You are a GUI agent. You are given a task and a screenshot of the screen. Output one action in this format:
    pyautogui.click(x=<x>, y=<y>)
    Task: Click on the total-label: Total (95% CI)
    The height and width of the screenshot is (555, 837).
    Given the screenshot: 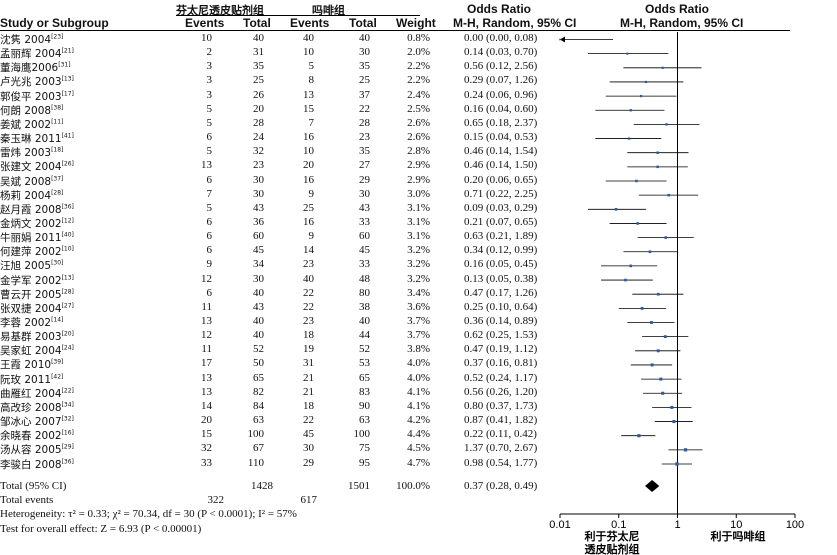 What is the action you would take?
    pyautogui.click(x=33, y=486)
    